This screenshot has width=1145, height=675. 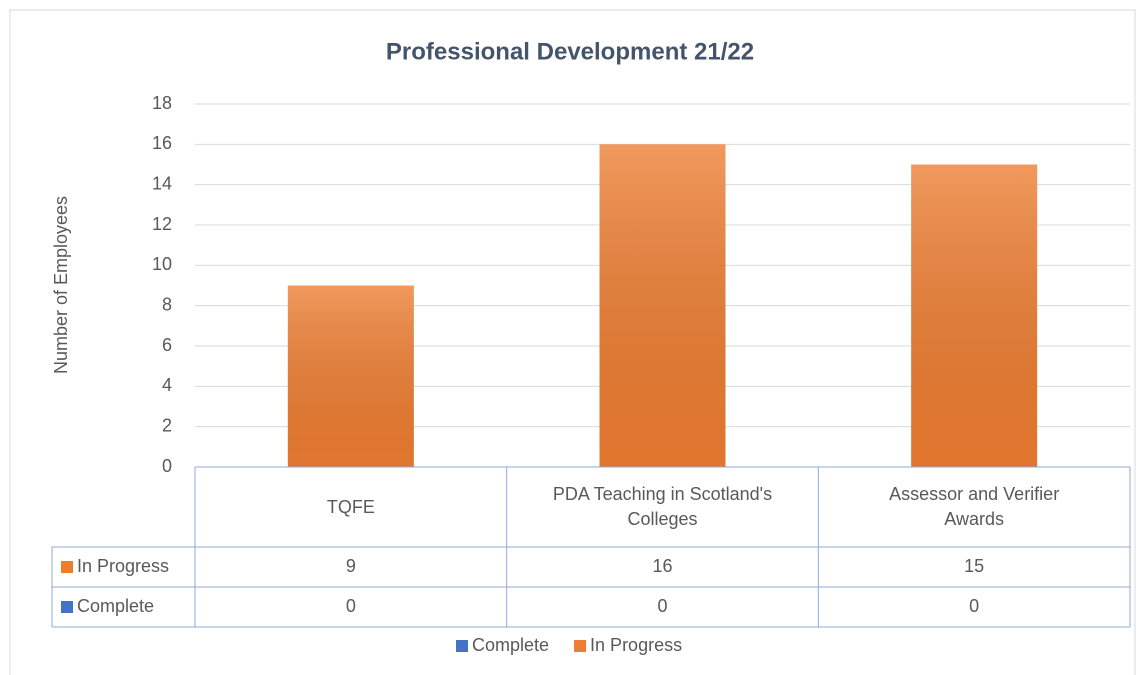 I want to click on y-tick-label: 18, so click(x=162, y=103).